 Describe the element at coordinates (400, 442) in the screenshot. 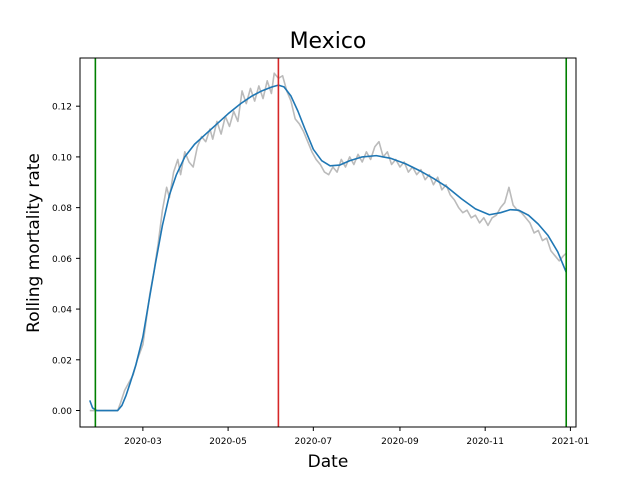

I see `x-tick-label: 2020-09` at that location.